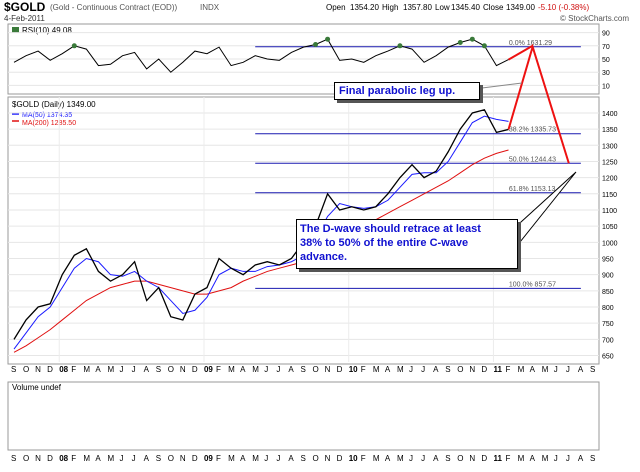 Image resolution: width=640 pixels, height=472 pixels. Describe the element at coordinates (397, 91) in the screenshot. I see `parabolic-text: Final parabolic leg up.` at that location.